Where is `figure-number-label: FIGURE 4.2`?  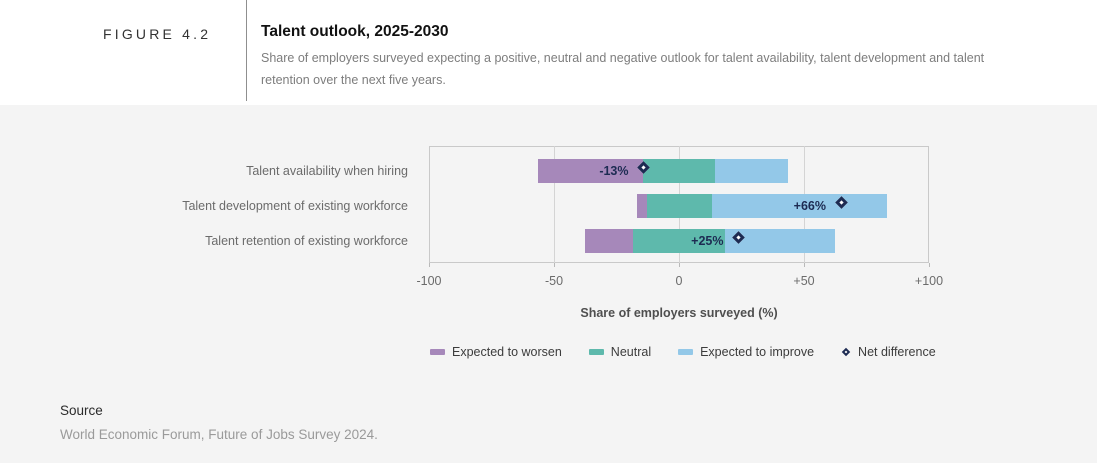 figure-number-label: FIGURE 4.2 is located at coordinates (157, 34).